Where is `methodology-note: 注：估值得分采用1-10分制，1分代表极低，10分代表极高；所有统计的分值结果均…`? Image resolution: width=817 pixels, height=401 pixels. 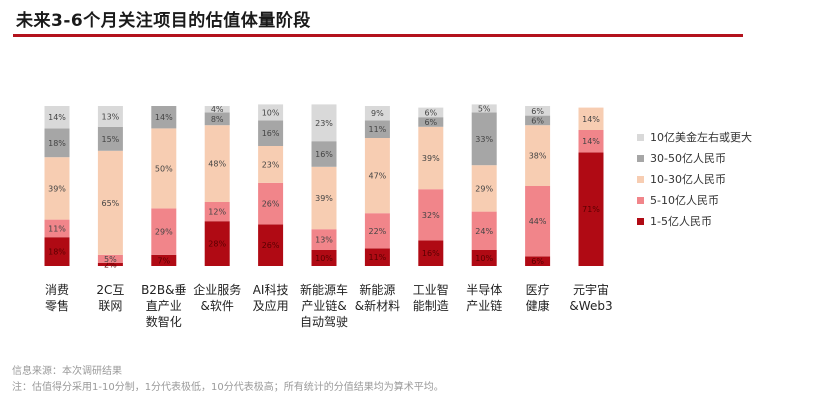
methodology-note: 注：估值得分采用1-10分制，1分代表极低，10分代表极高；所有统计的分值结果均… is located at coordinates (228, 387).